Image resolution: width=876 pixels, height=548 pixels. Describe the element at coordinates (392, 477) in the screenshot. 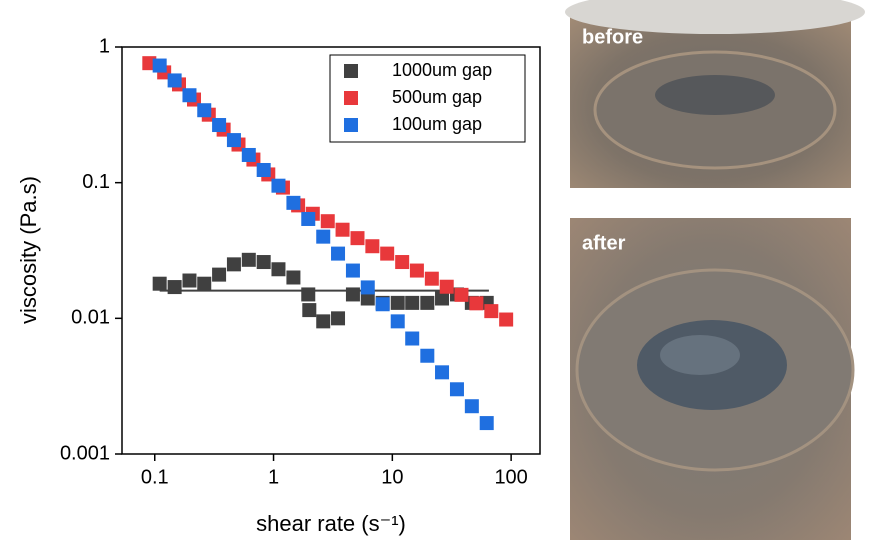

I see `x-tick-label: 10` at that location.